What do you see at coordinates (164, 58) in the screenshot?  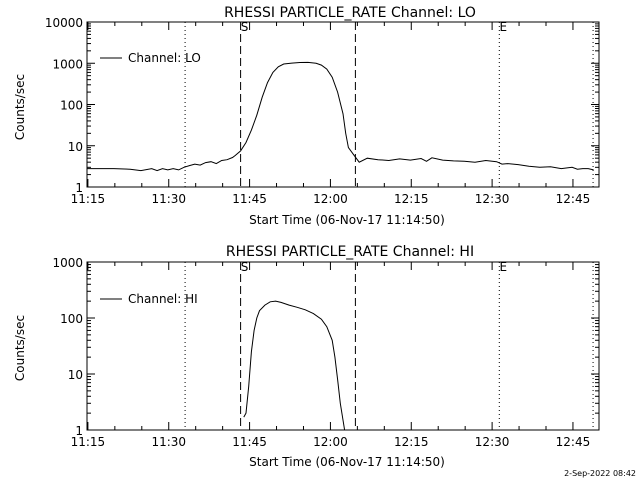 I see `legend-label: Channel: LO` at bounding box center [164, 58].